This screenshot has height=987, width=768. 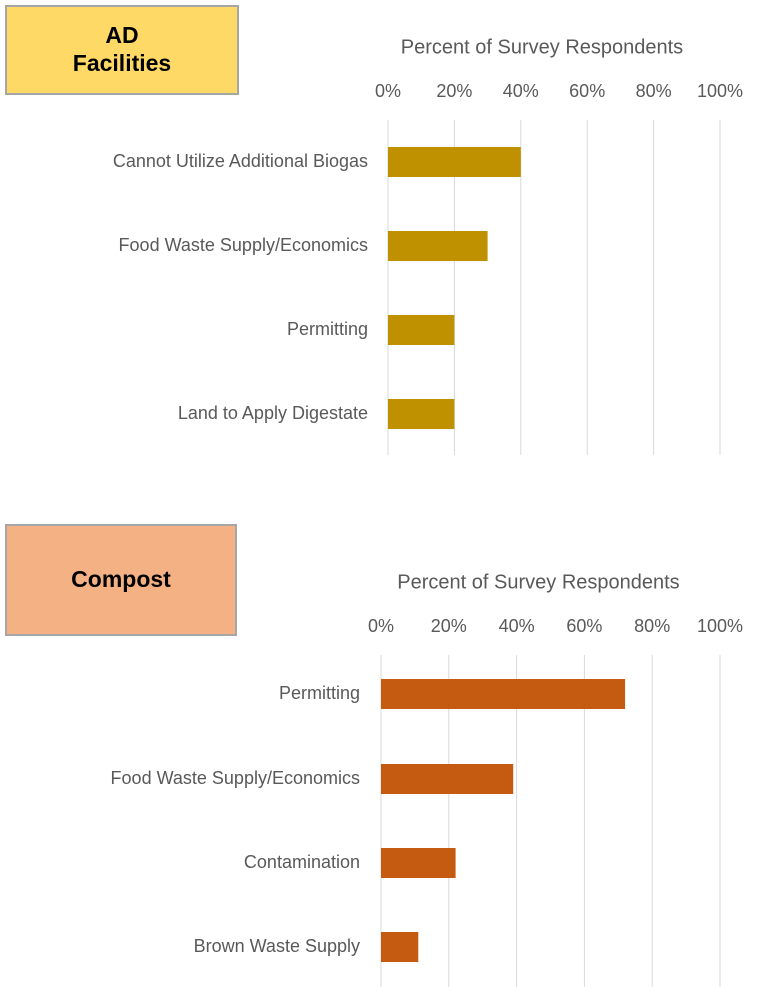 I want to click on chart-label-box: AD Facilities, so click(x=122, y=50).